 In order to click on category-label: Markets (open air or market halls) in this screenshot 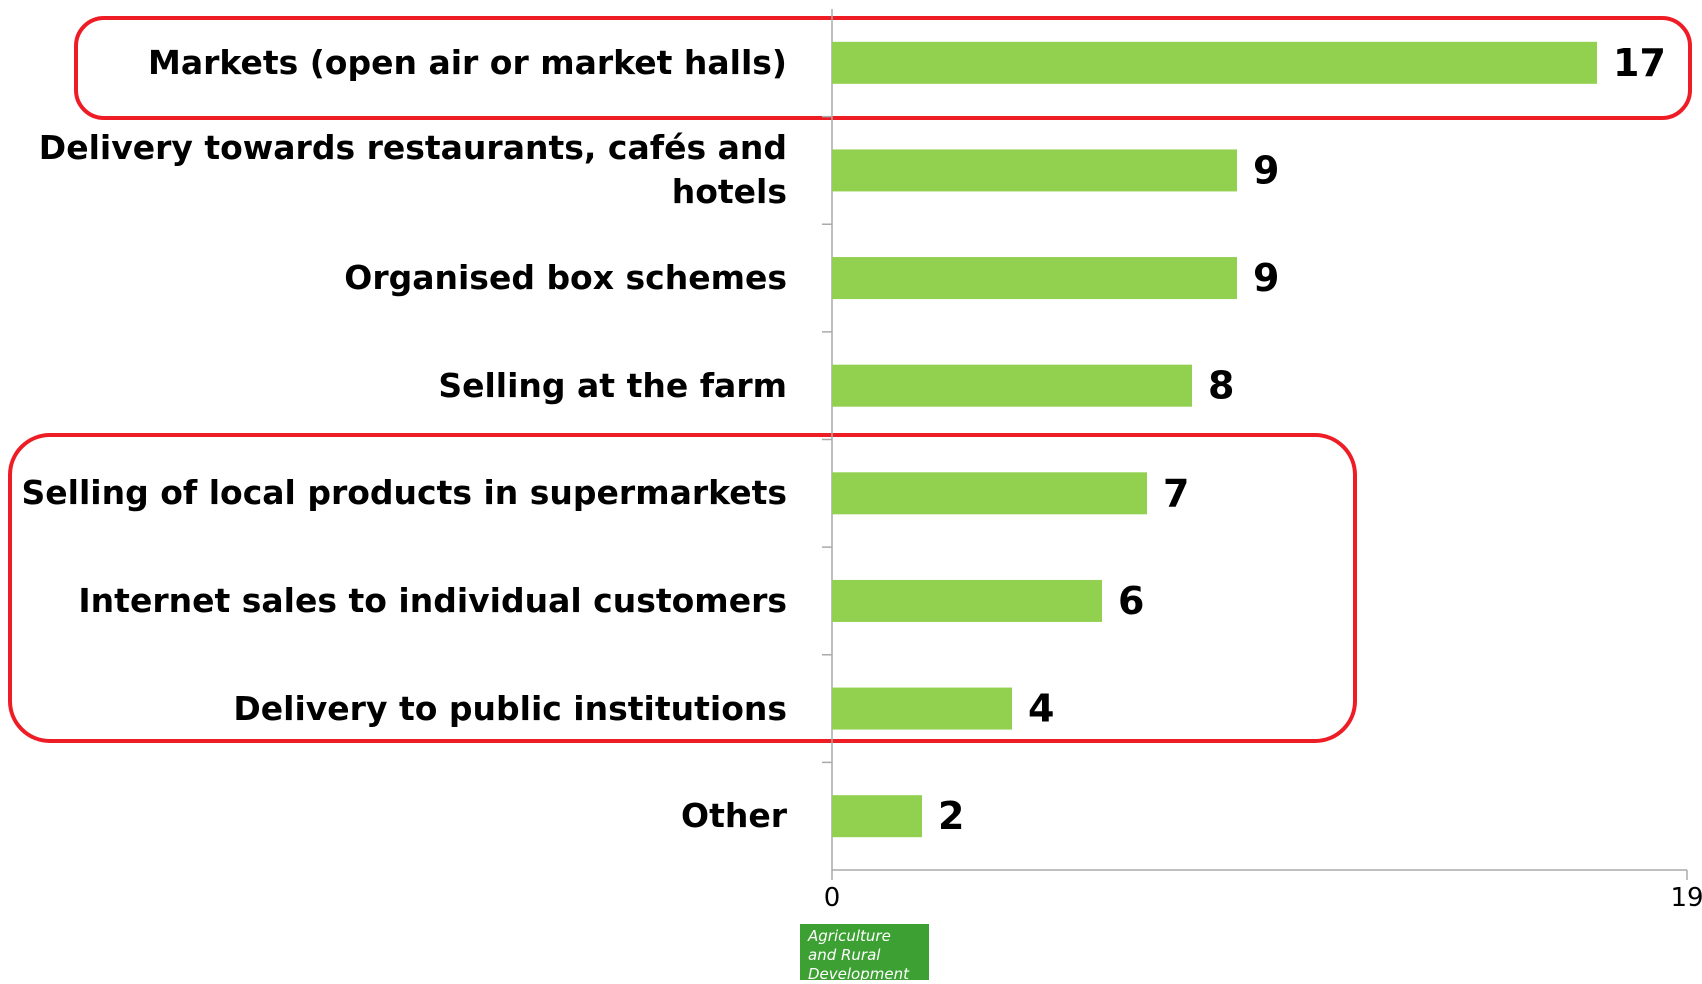, I will do `click(467, 62)`.